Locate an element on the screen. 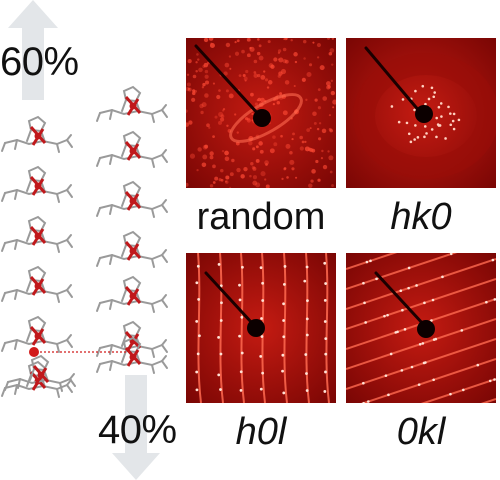  highlight-atom is located at coordinates (34, 352).